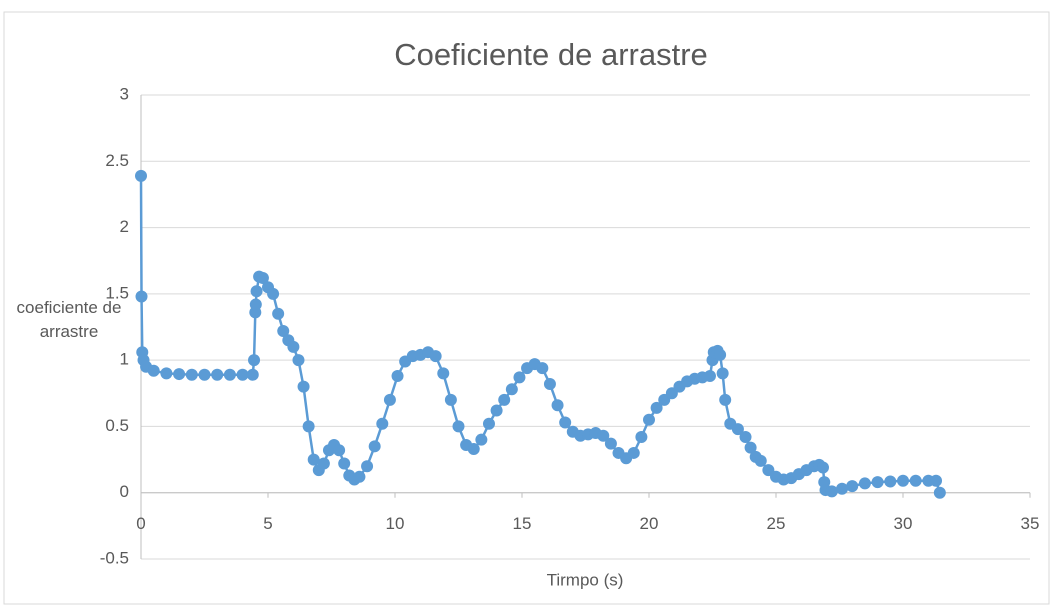  I want to click on x-tick-label: 0, so click(140, 523).